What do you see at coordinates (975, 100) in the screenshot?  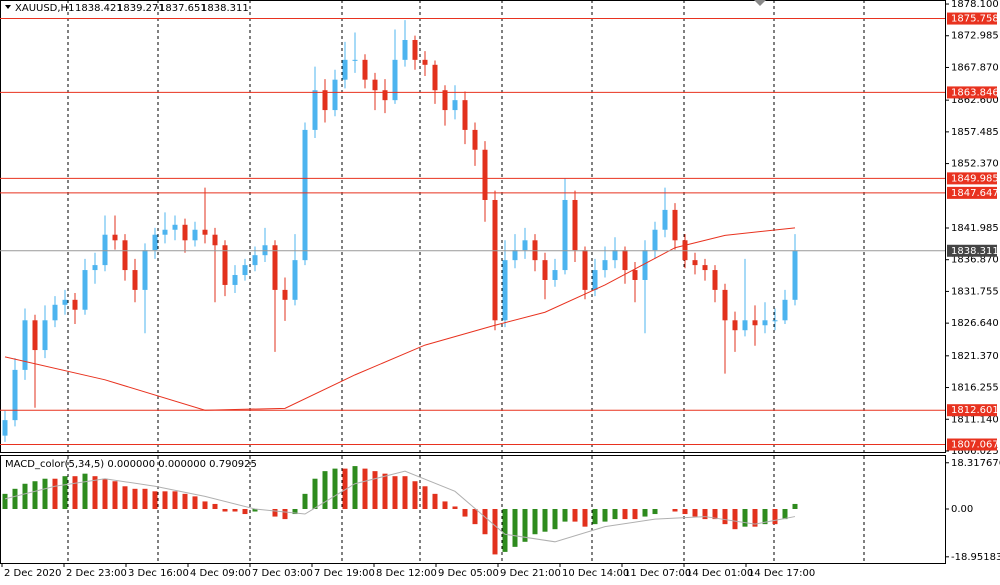 I see `y-tick-label: 1862.600` at bounding box center [975, 100].